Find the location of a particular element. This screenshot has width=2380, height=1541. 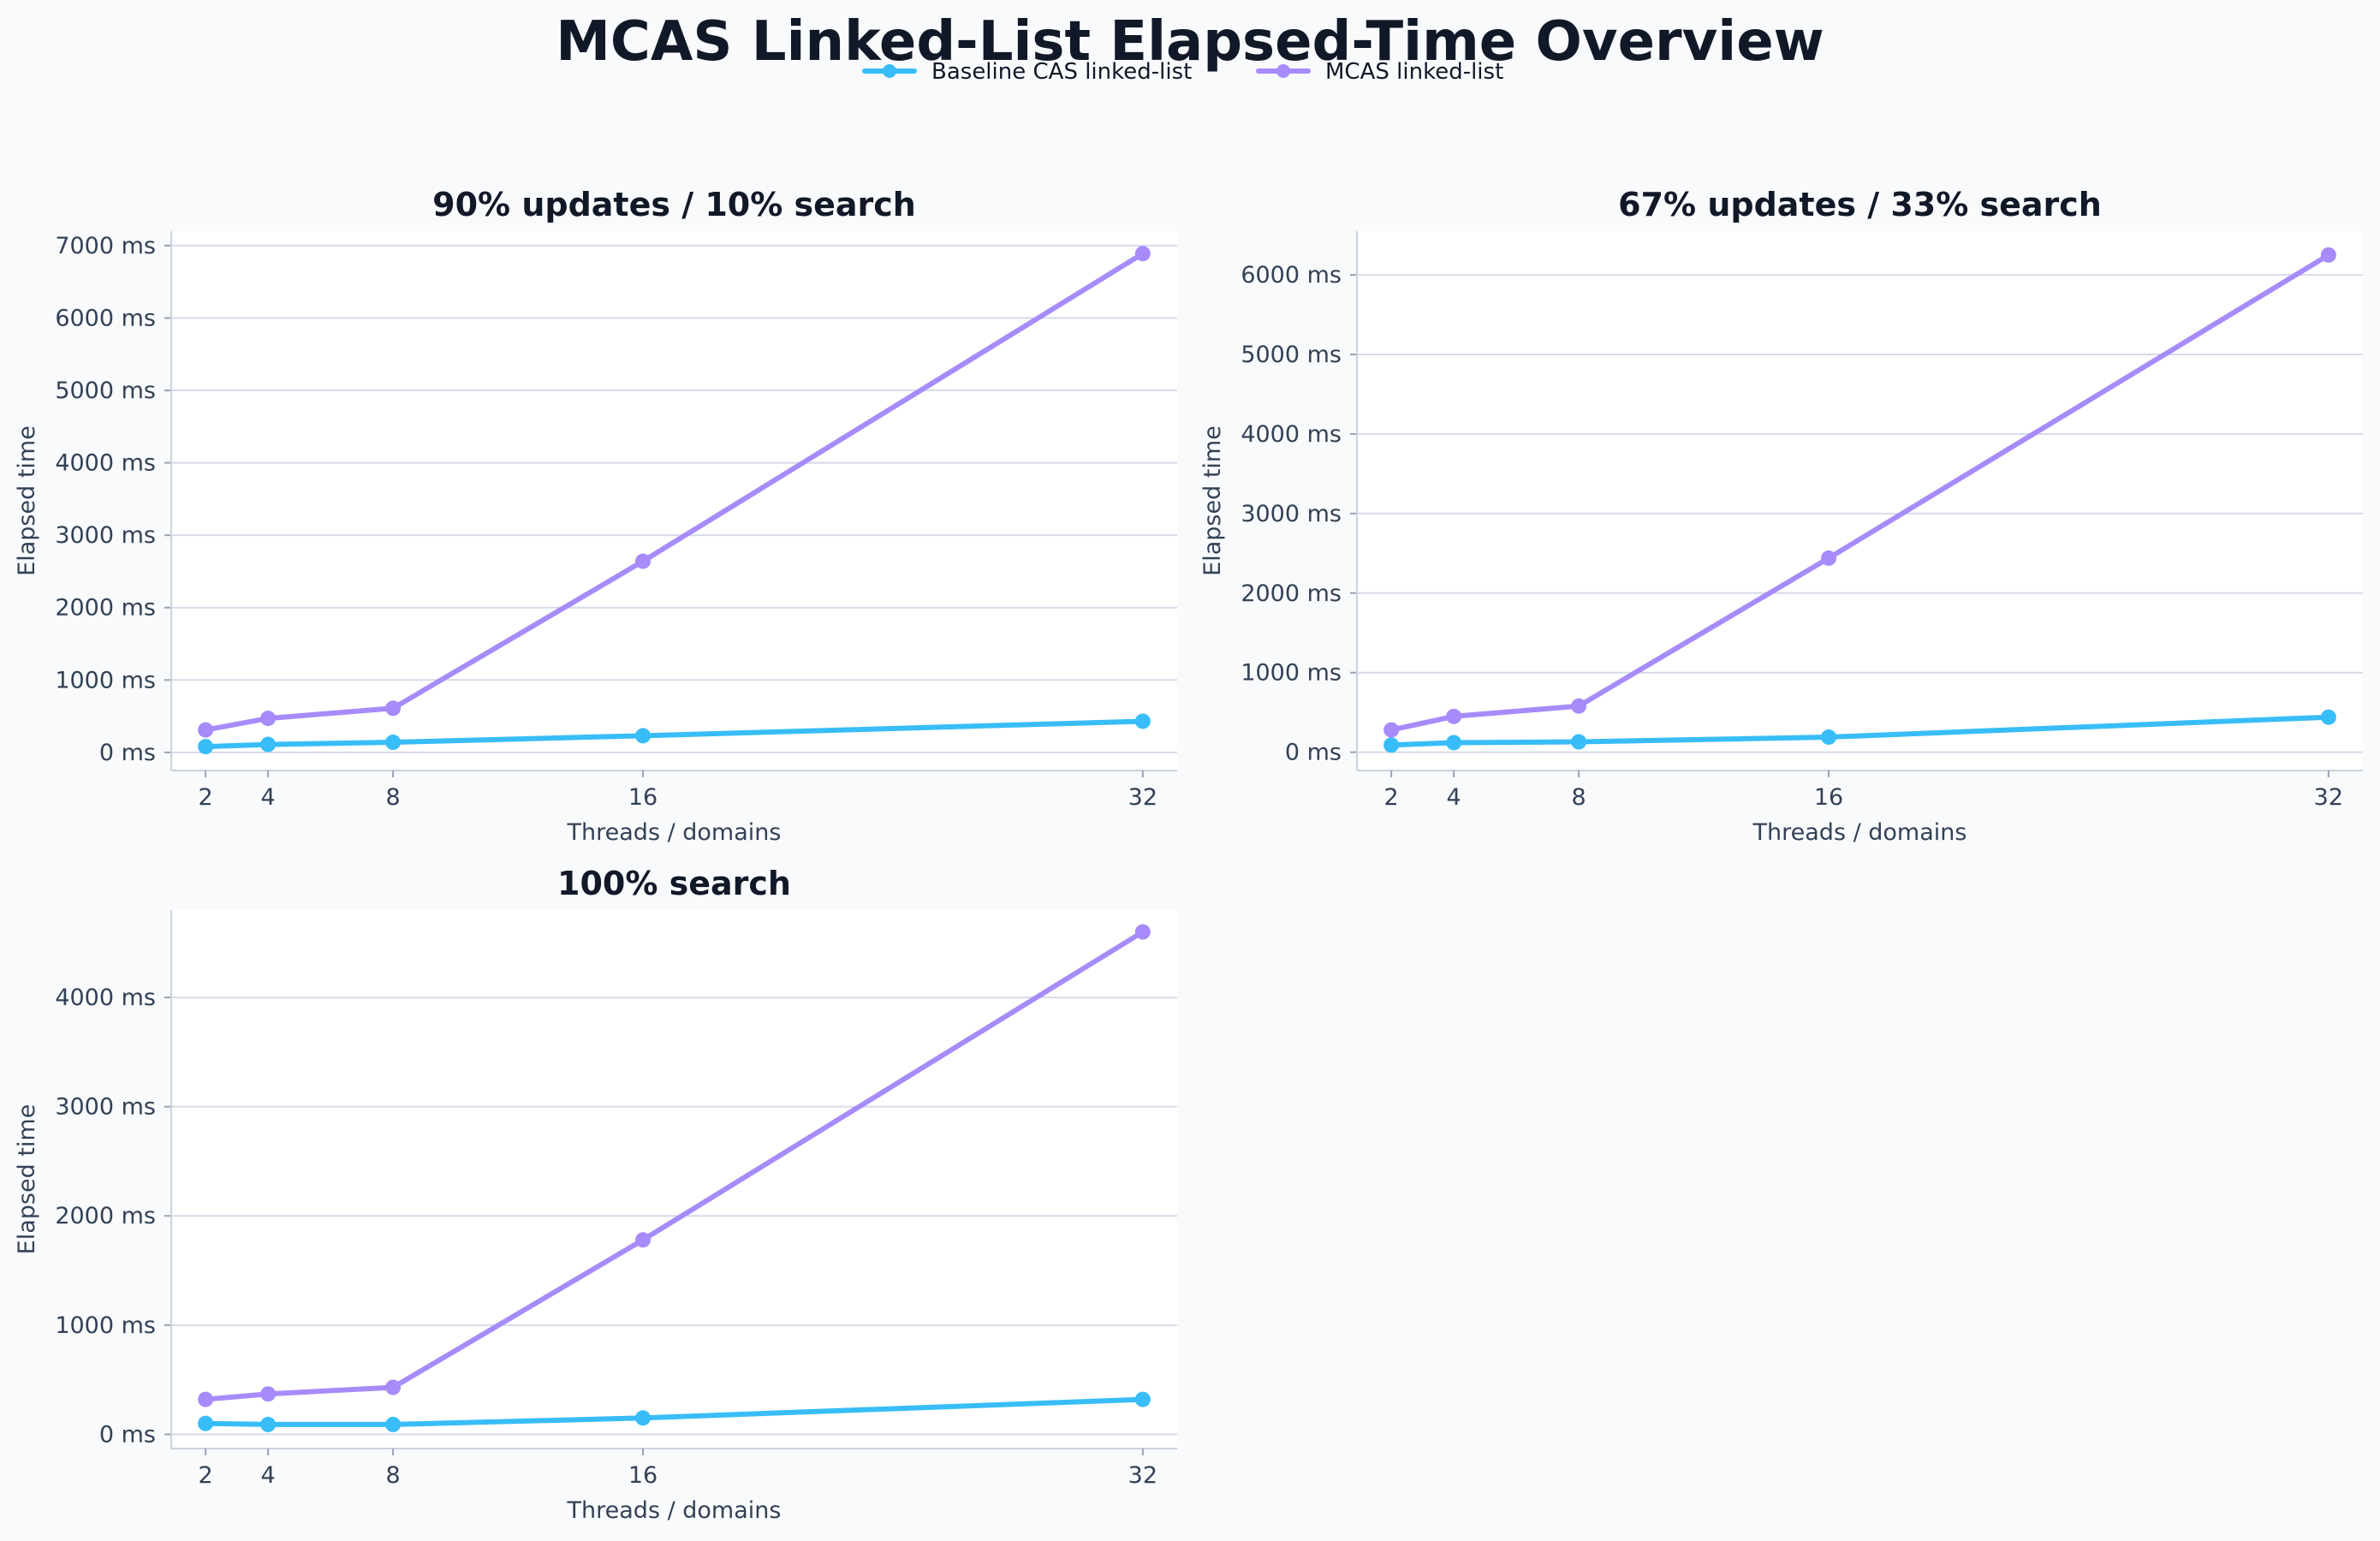

legend-entry: MCAS linked-list is located at coordinates (1379, 72).